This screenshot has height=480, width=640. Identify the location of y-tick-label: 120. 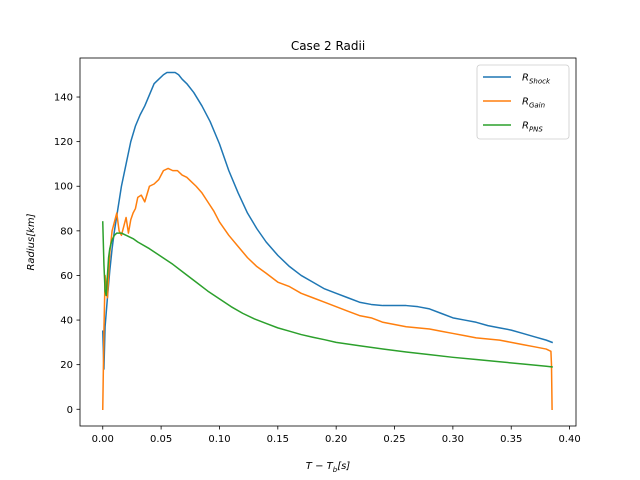
(63, 142).